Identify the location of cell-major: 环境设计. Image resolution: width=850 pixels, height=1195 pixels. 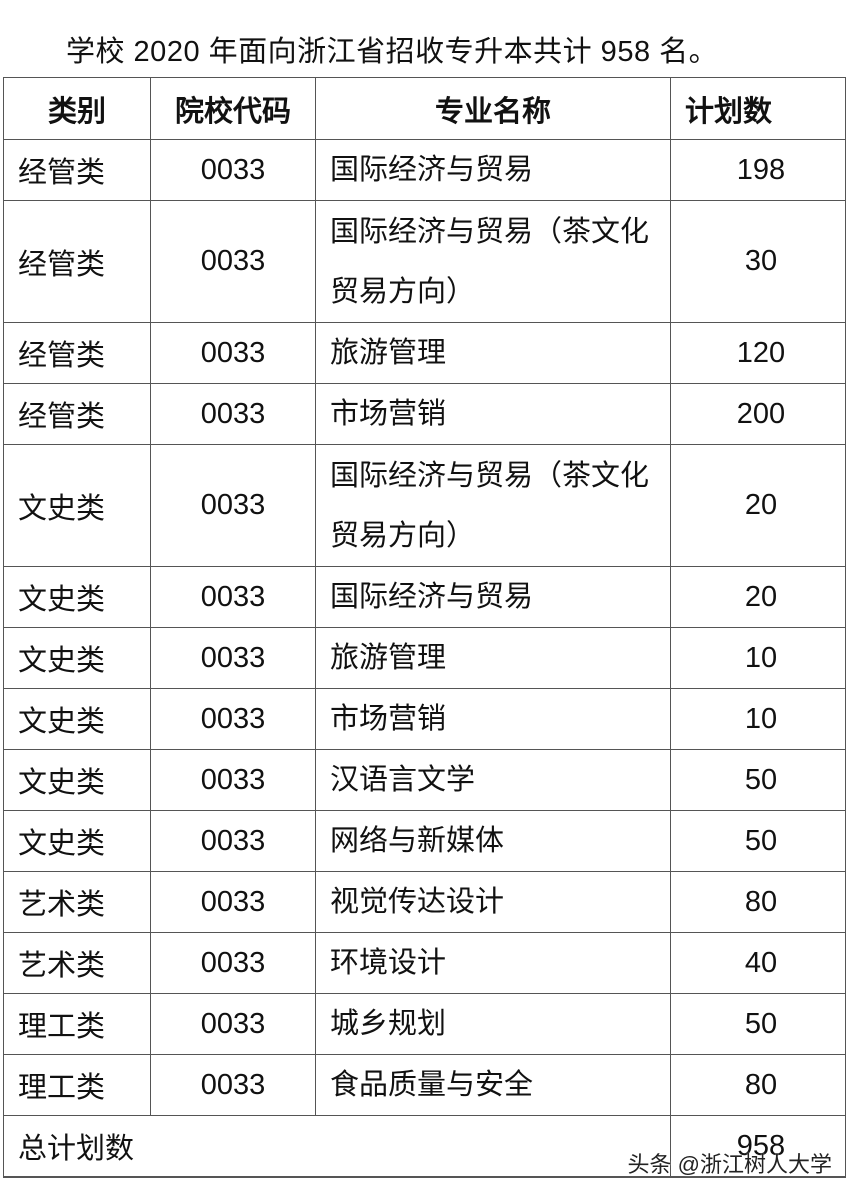
(493, 963).